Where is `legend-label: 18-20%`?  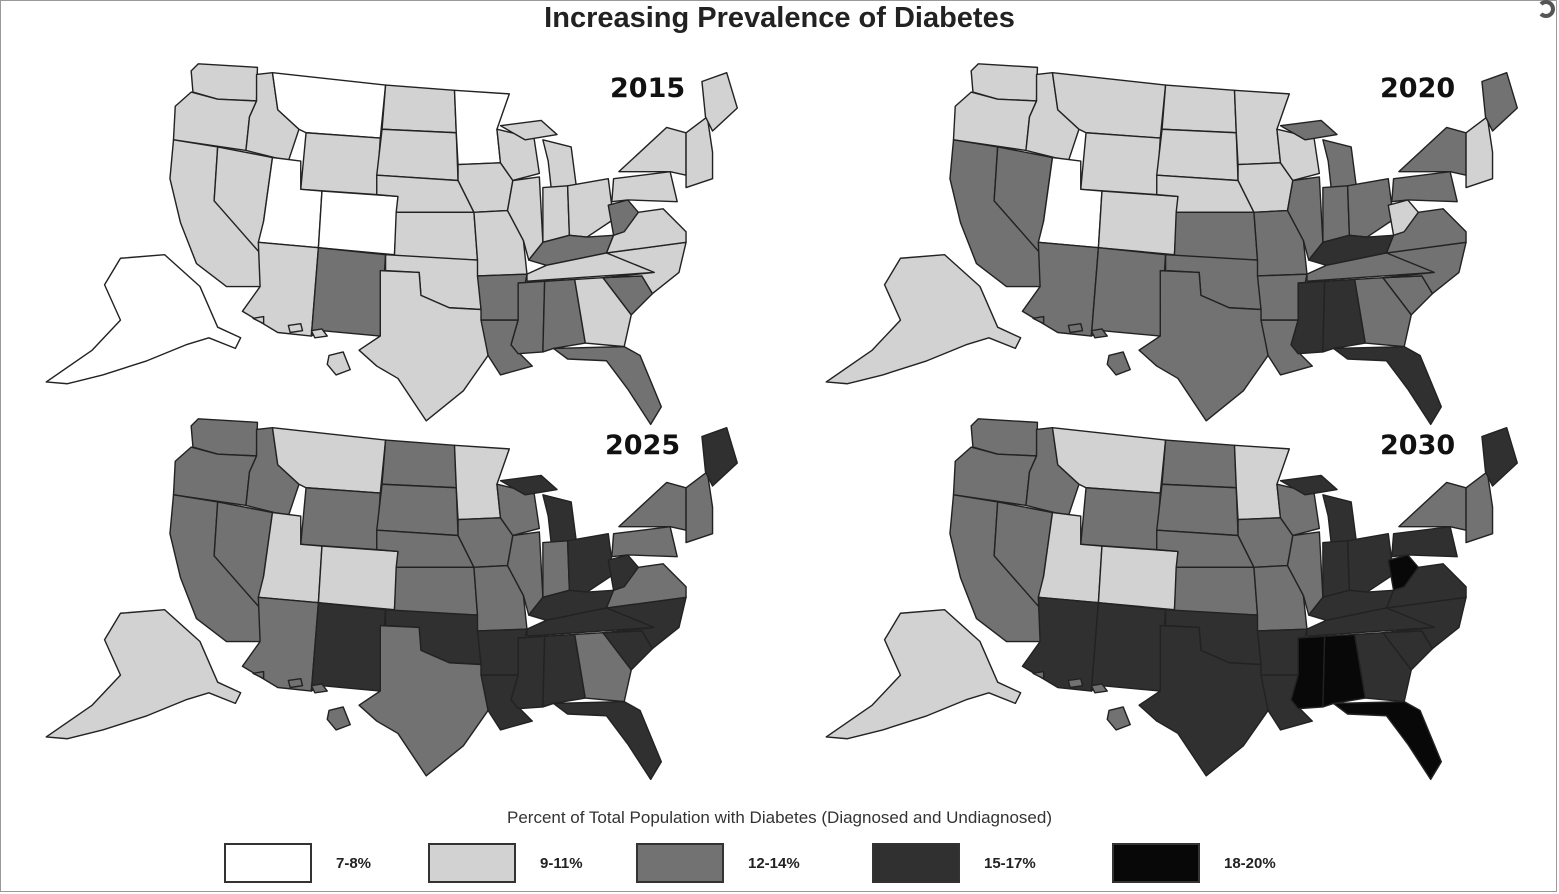 legend-label: 18-20% is located at coordinates (1250, 863).